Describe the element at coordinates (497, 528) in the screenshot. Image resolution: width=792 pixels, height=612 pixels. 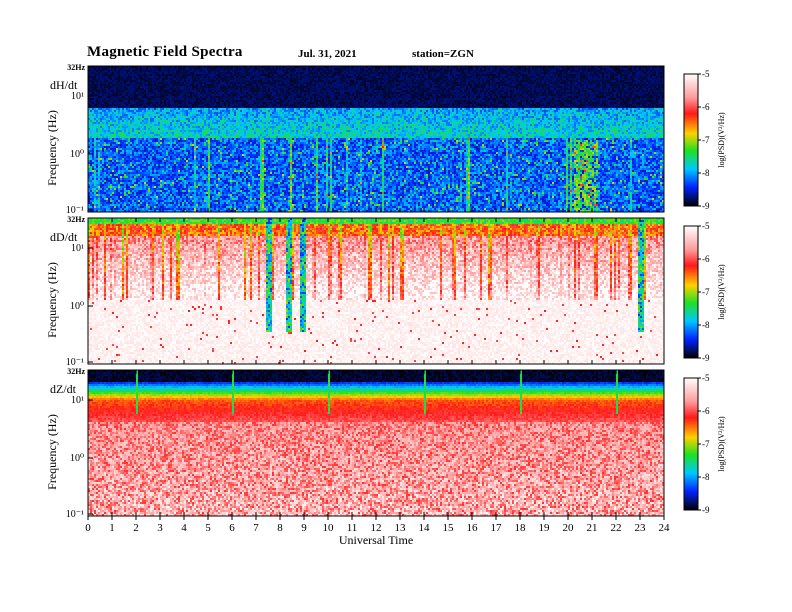
I see `x-tick-label: 17` at that location.